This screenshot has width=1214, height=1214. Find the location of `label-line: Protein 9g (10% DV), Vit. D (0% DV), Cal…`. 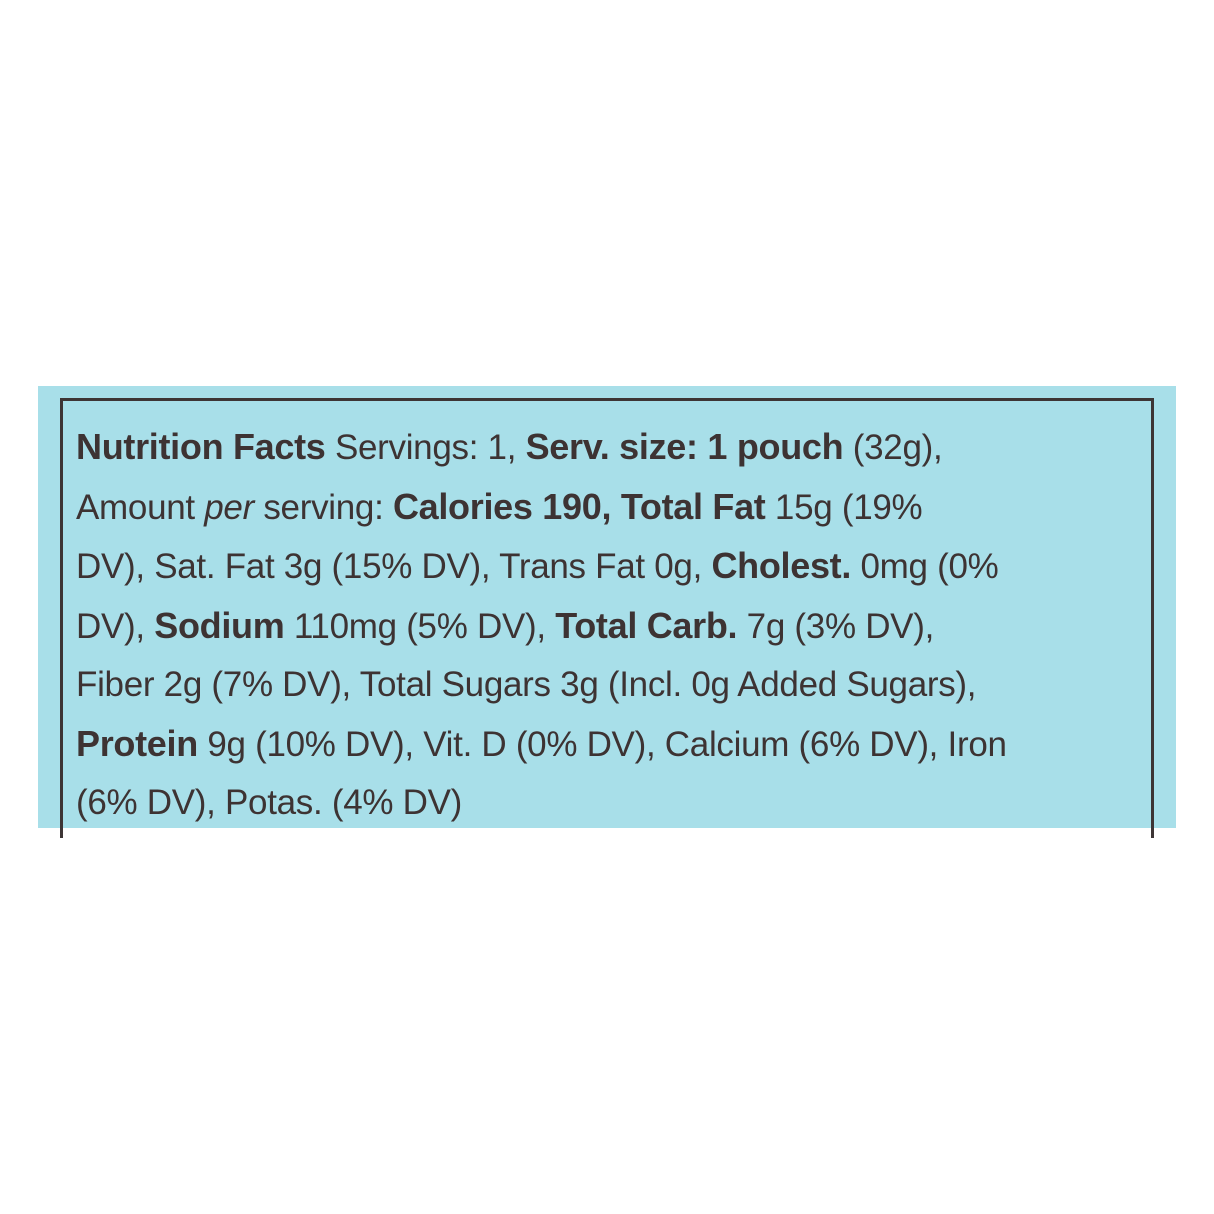

label-line: Protein 9g (10% DV), Vit. D (0% DV), Cal… is located at coordinates (541, 745).